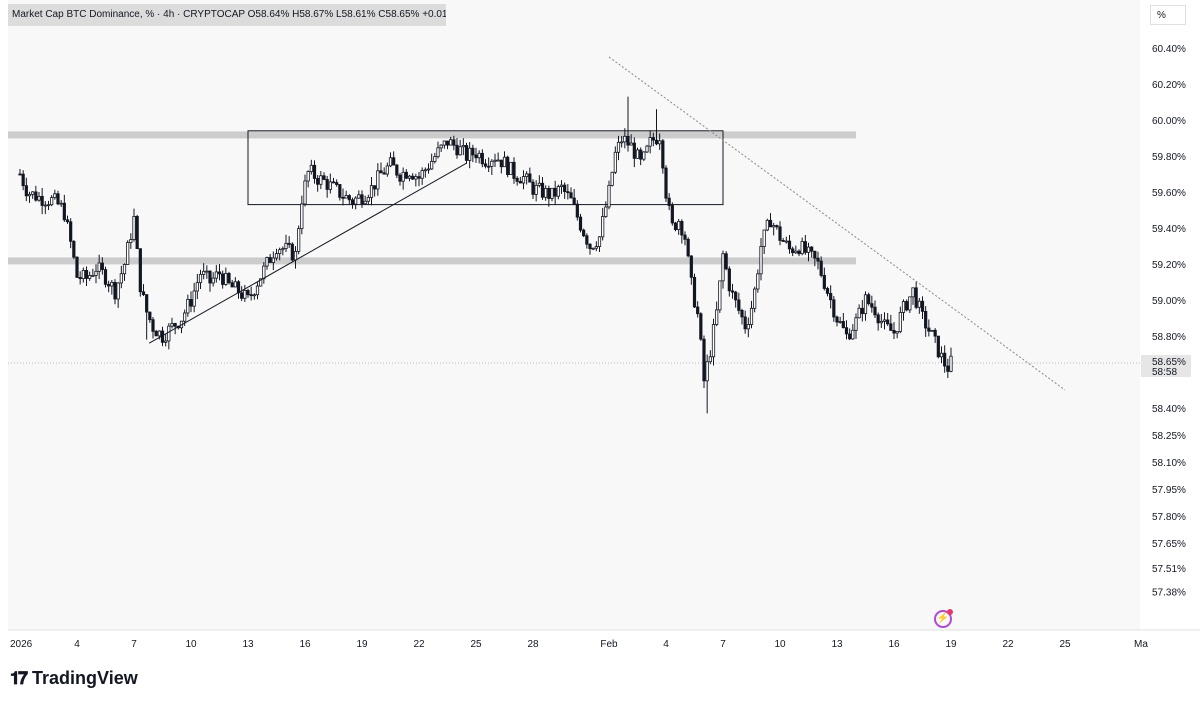 This screenshot has width=1200, height=703. What do you see at coordinates (1169, 362) in the screenshot?
I see `current-price-label: 58.65%` at bounding box center [1169, 362].